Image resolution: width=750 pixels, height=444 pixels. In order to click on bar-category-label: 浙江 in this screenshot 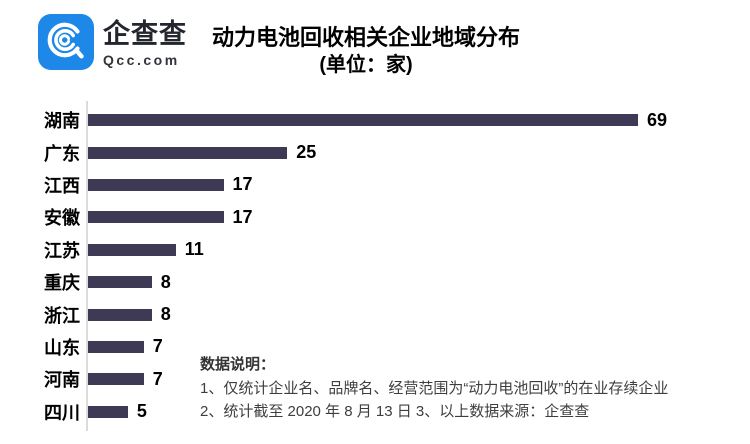, I will do `click(62, 315)`.